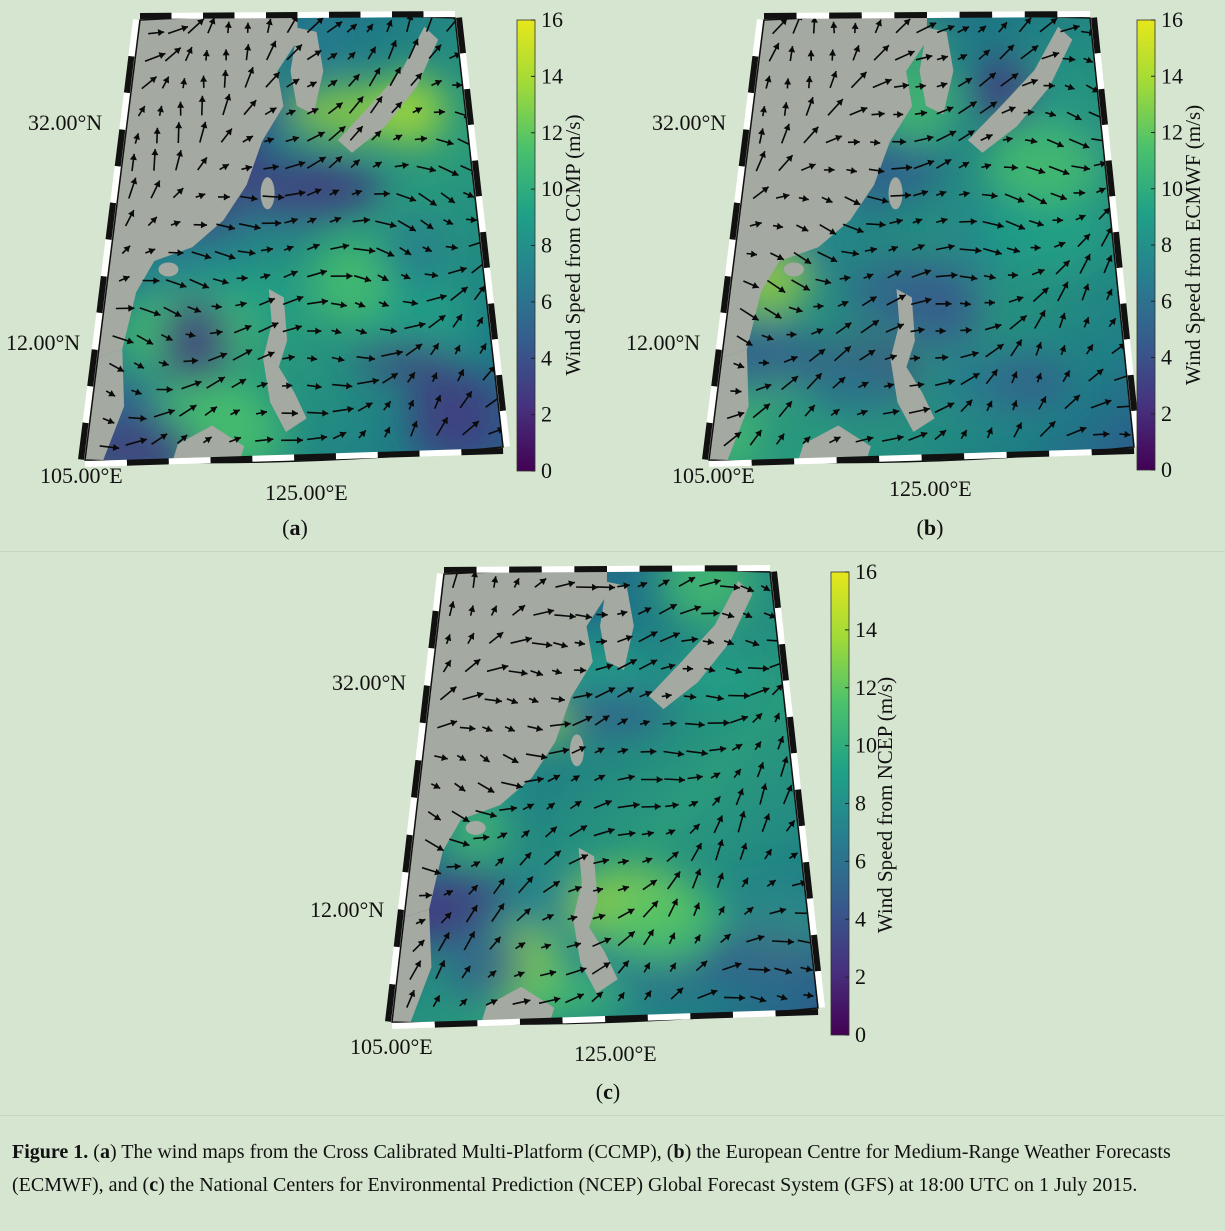 The height and width of the screenshot is (1231, 1225). I want to click on speed-blob, so click(853, 387).